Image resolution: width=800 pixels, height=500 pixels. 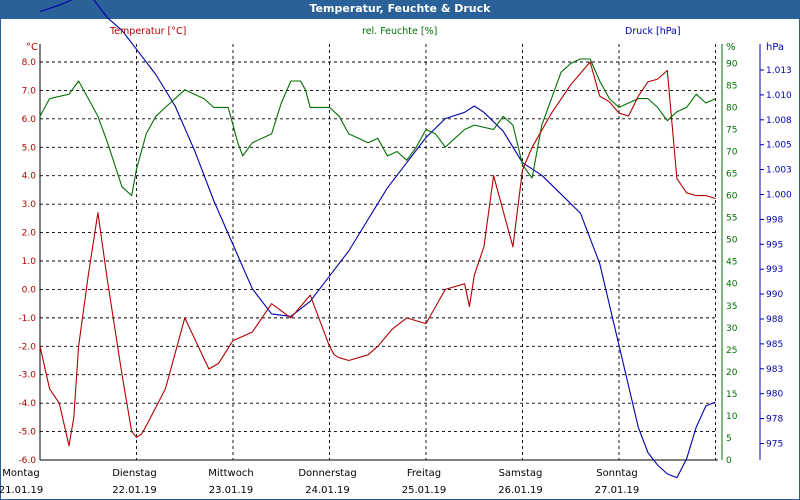 I want to click on temperature-tick-label: 5.0, so click(x=29, y=148).